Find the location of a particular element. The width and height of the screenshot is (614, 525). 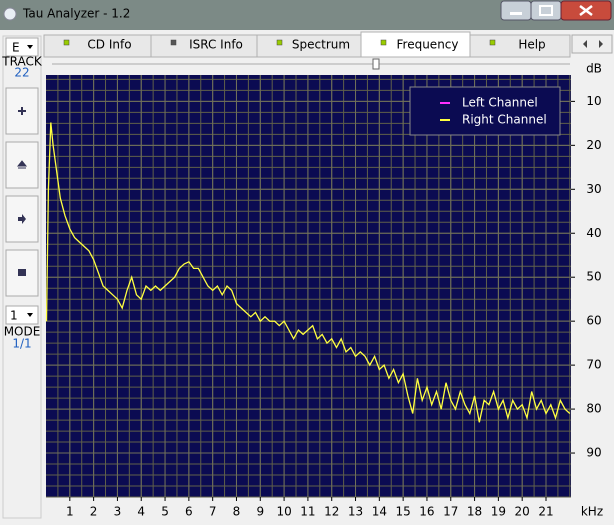

play-button is located at coordinates (22, 219).